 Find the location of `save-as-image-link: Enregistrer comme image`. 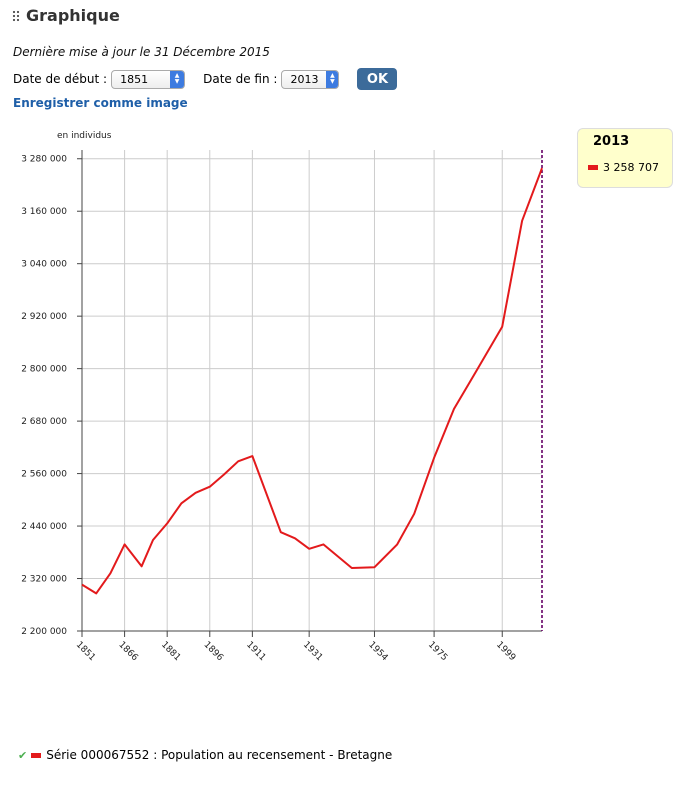

save-as-image-link: Enregistrer comme image is located at coordinates (100, 103).